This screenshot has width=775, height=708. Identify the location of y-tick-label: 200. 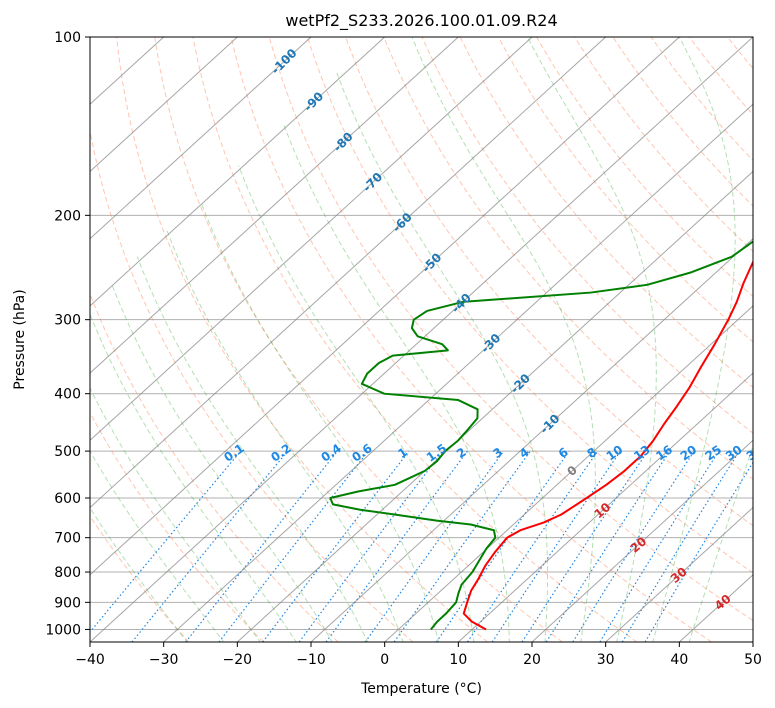
(67, 216).